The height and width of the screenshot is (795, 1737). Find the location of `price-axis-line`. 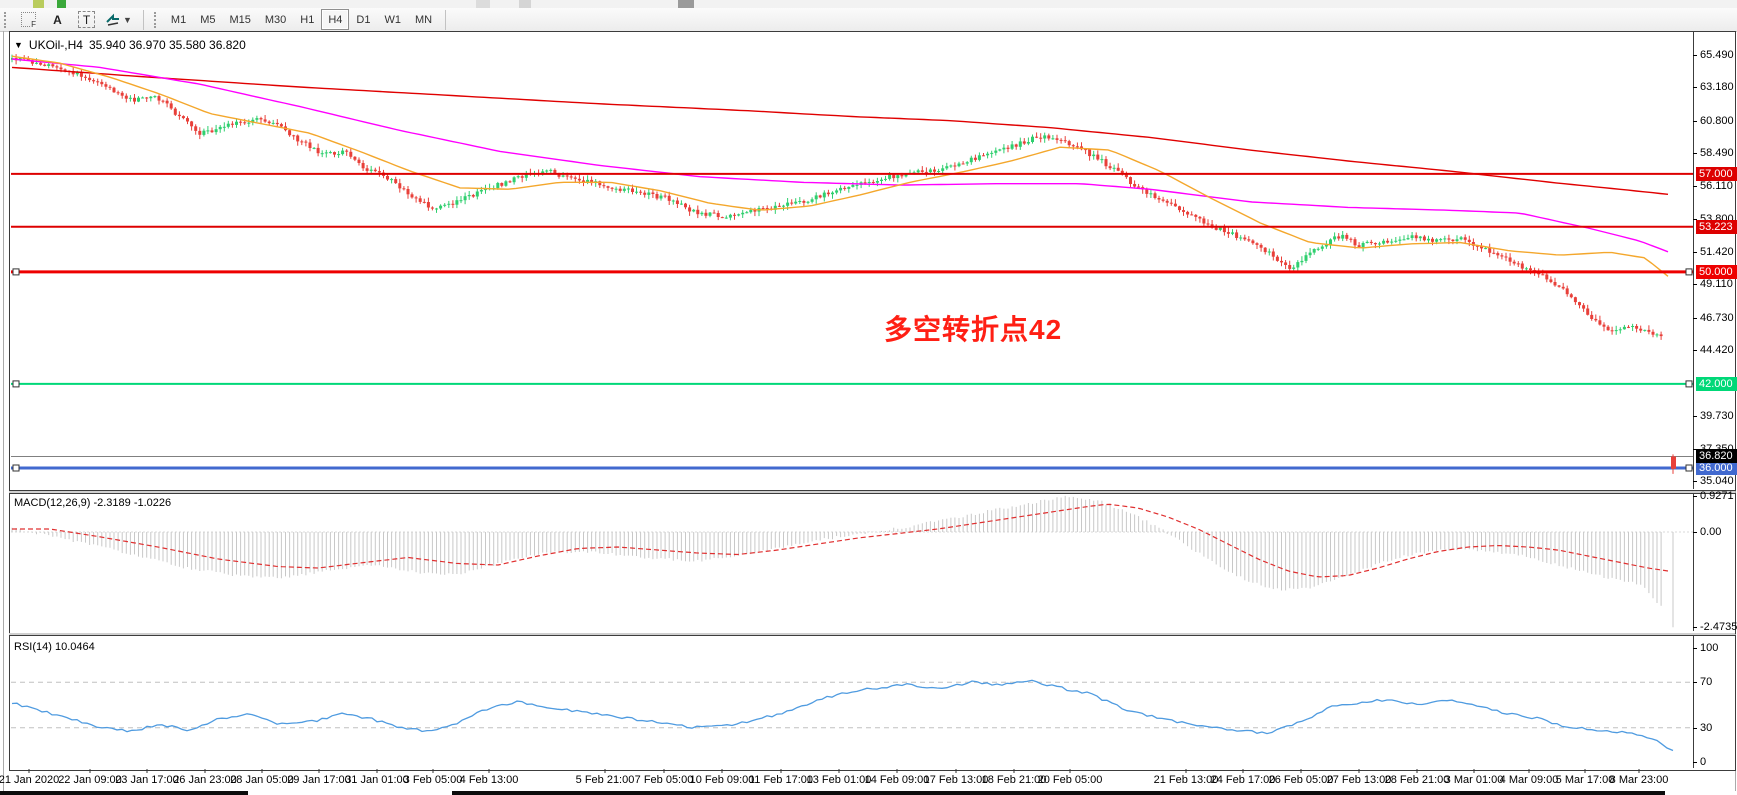

price-axis-line is located at coordinates (1693, 260).